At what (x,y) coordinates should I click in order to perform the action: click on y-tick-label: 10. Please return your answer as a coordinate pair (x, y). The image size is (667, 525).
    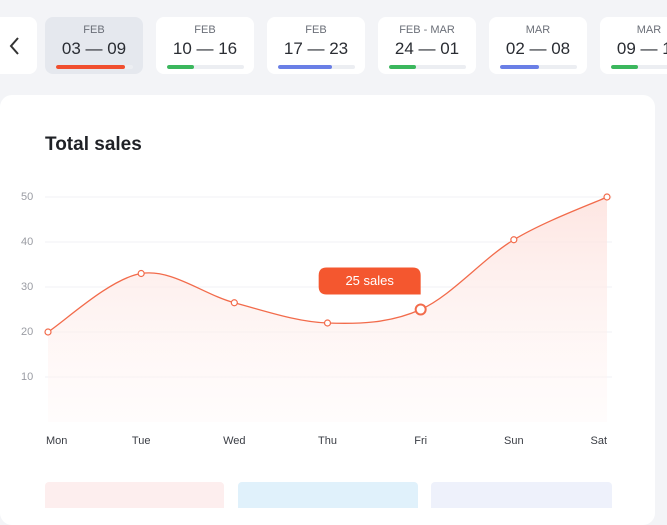
    Looking at the image, I should click on (27, 377).